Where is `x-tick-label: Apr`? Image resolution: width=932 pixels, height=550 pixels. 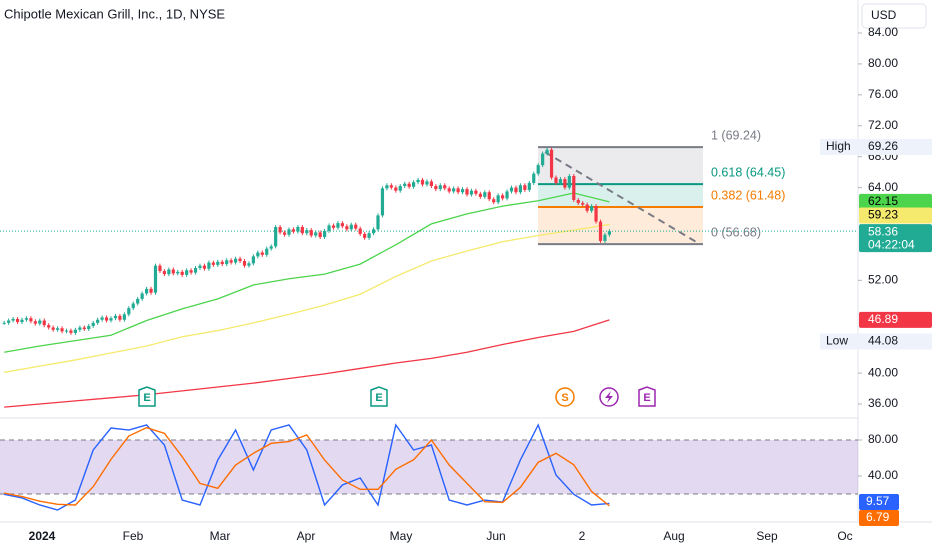 x-tick-label: Apr is located at coordinates (306, 536).